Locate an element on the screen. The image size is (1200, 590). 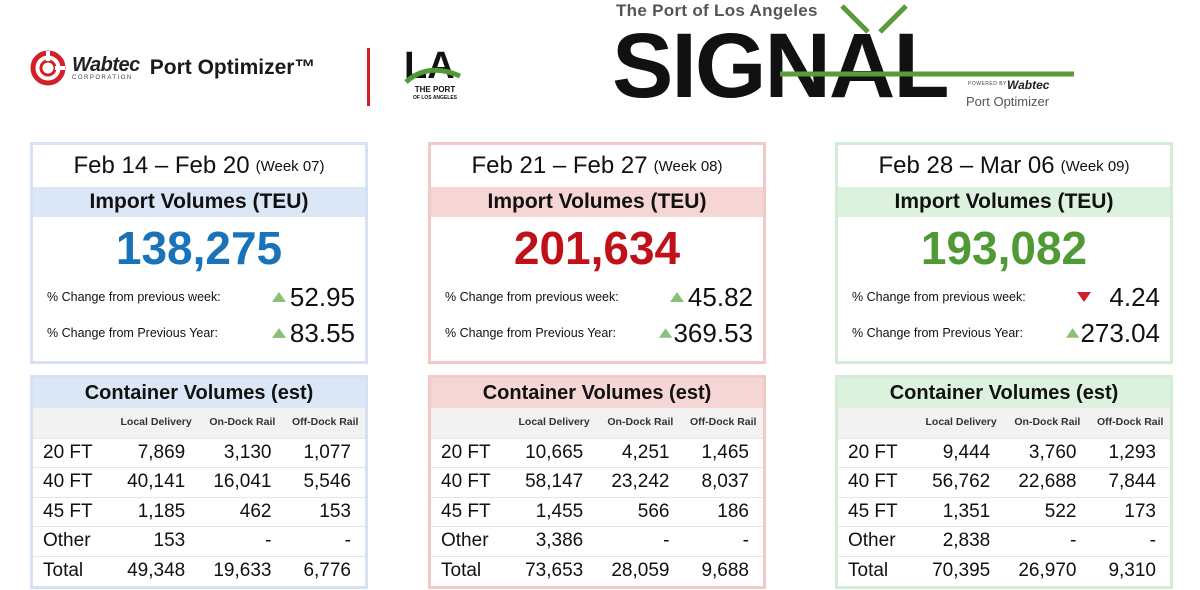
cell-ondock: 16,041 is located at coordinates (242, 482).